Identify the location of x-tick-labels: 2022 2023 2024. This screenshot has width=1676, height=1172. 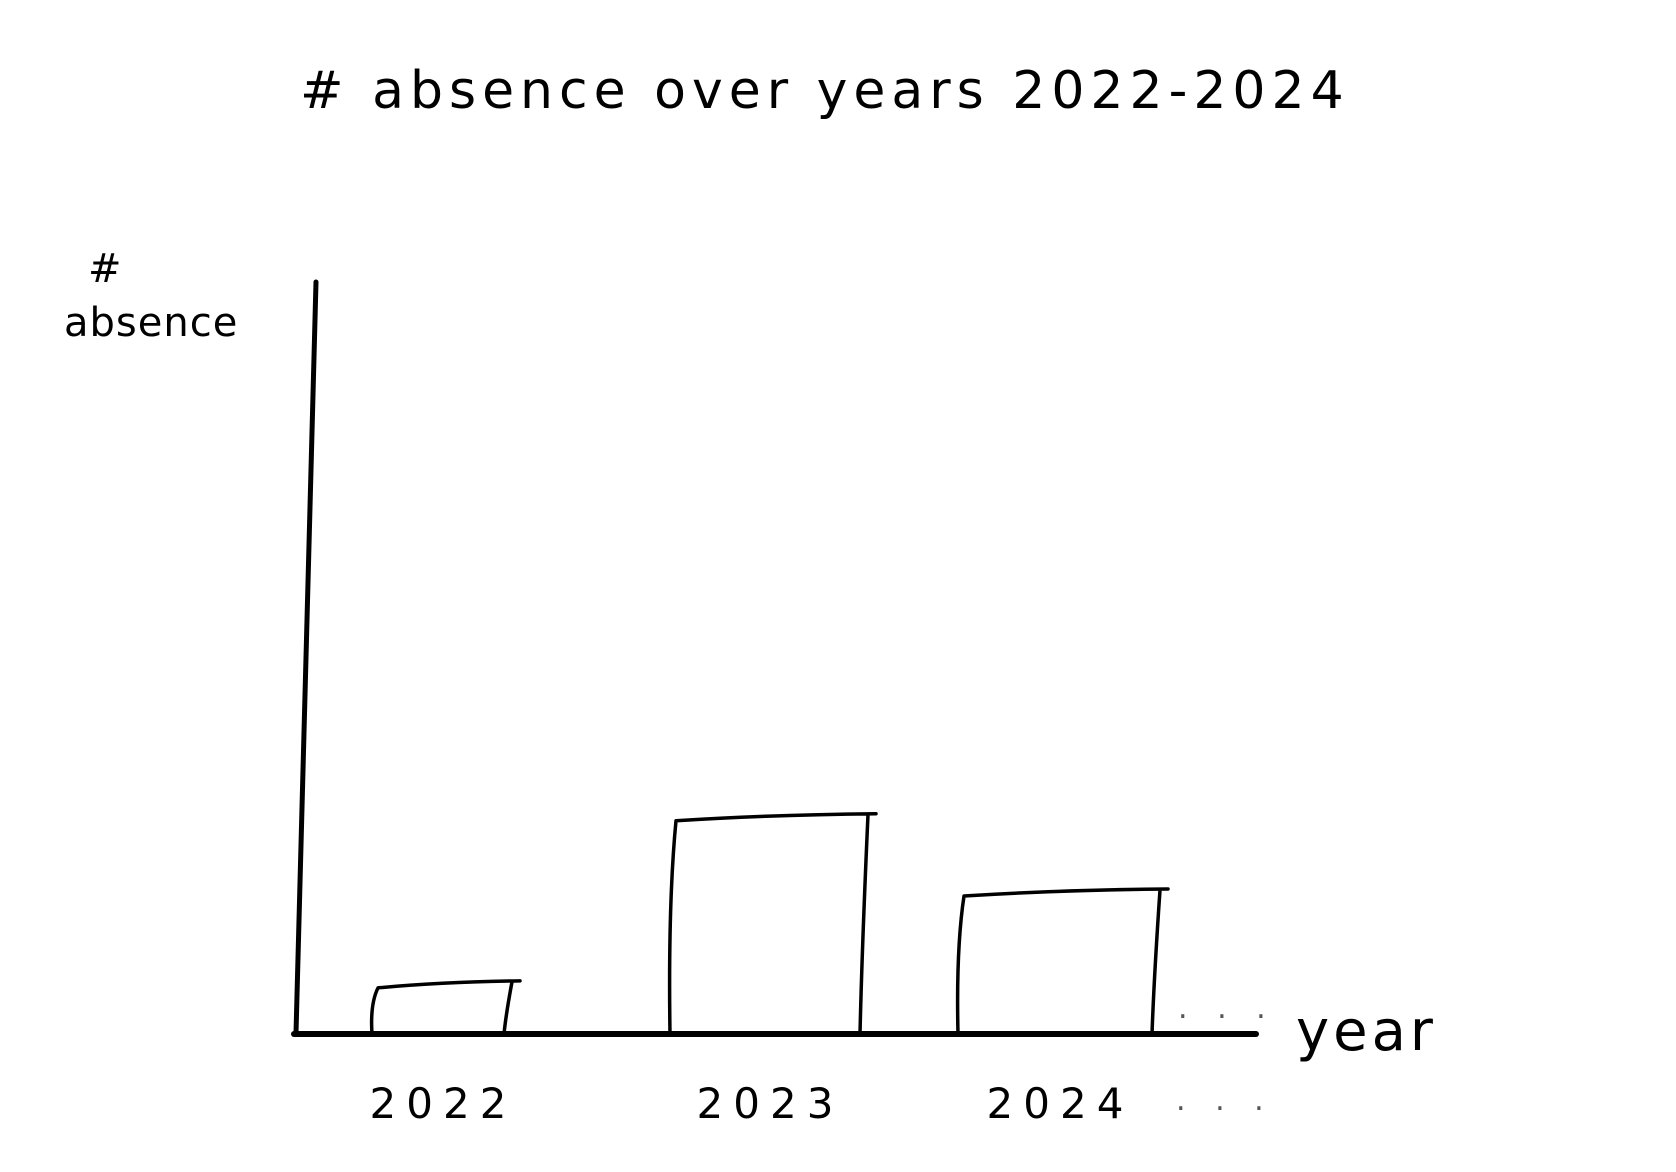
(752, 1103).